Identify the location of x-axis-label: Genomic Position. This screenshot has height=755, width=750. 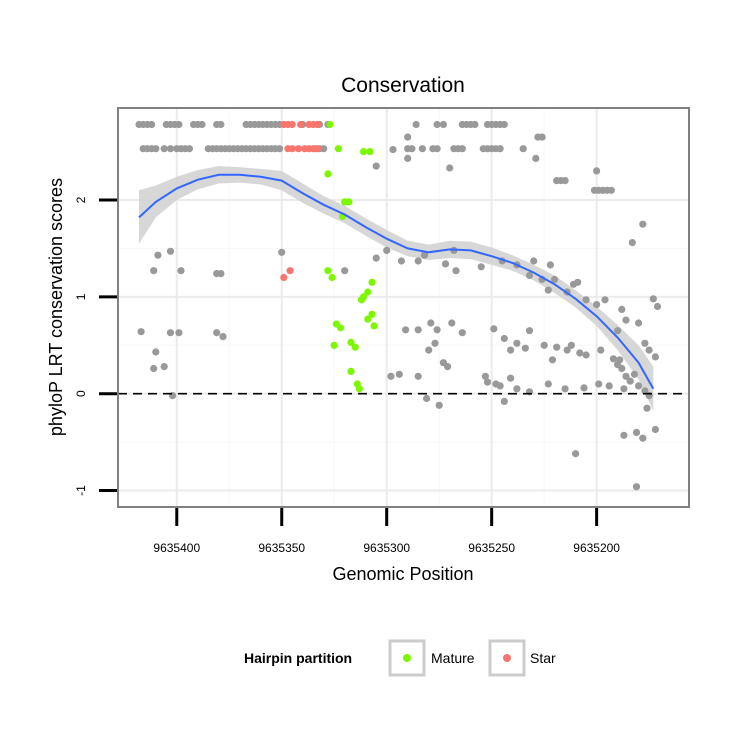
(402, 574).